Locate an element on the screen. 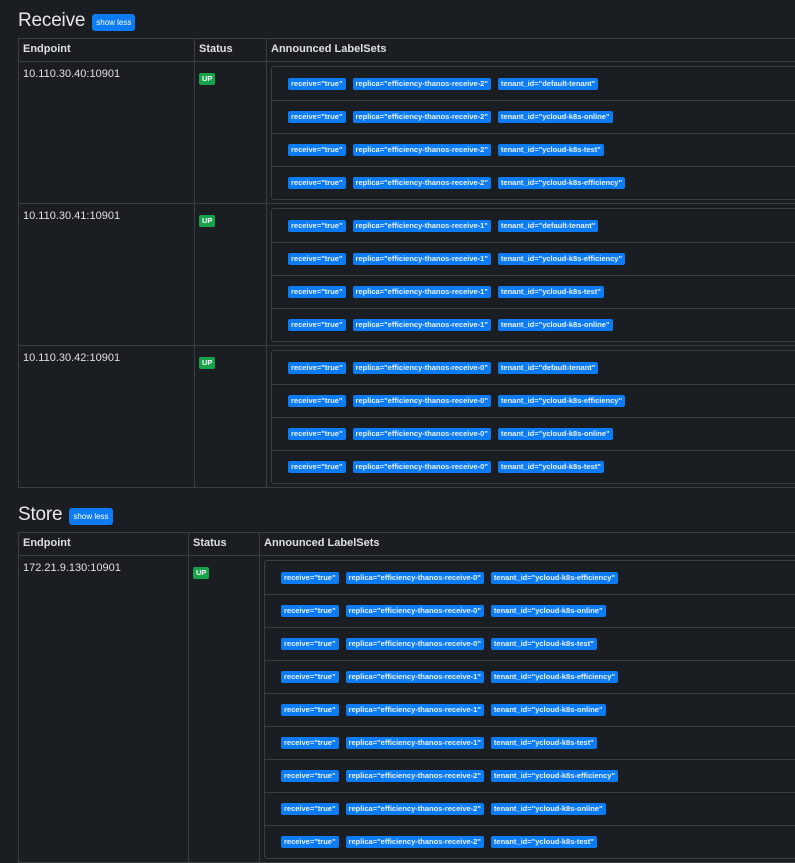 This screenshot has height=863, width=795. endpoint-cell: 10.110.30.42:10901 is located at coordinates (107, 417).